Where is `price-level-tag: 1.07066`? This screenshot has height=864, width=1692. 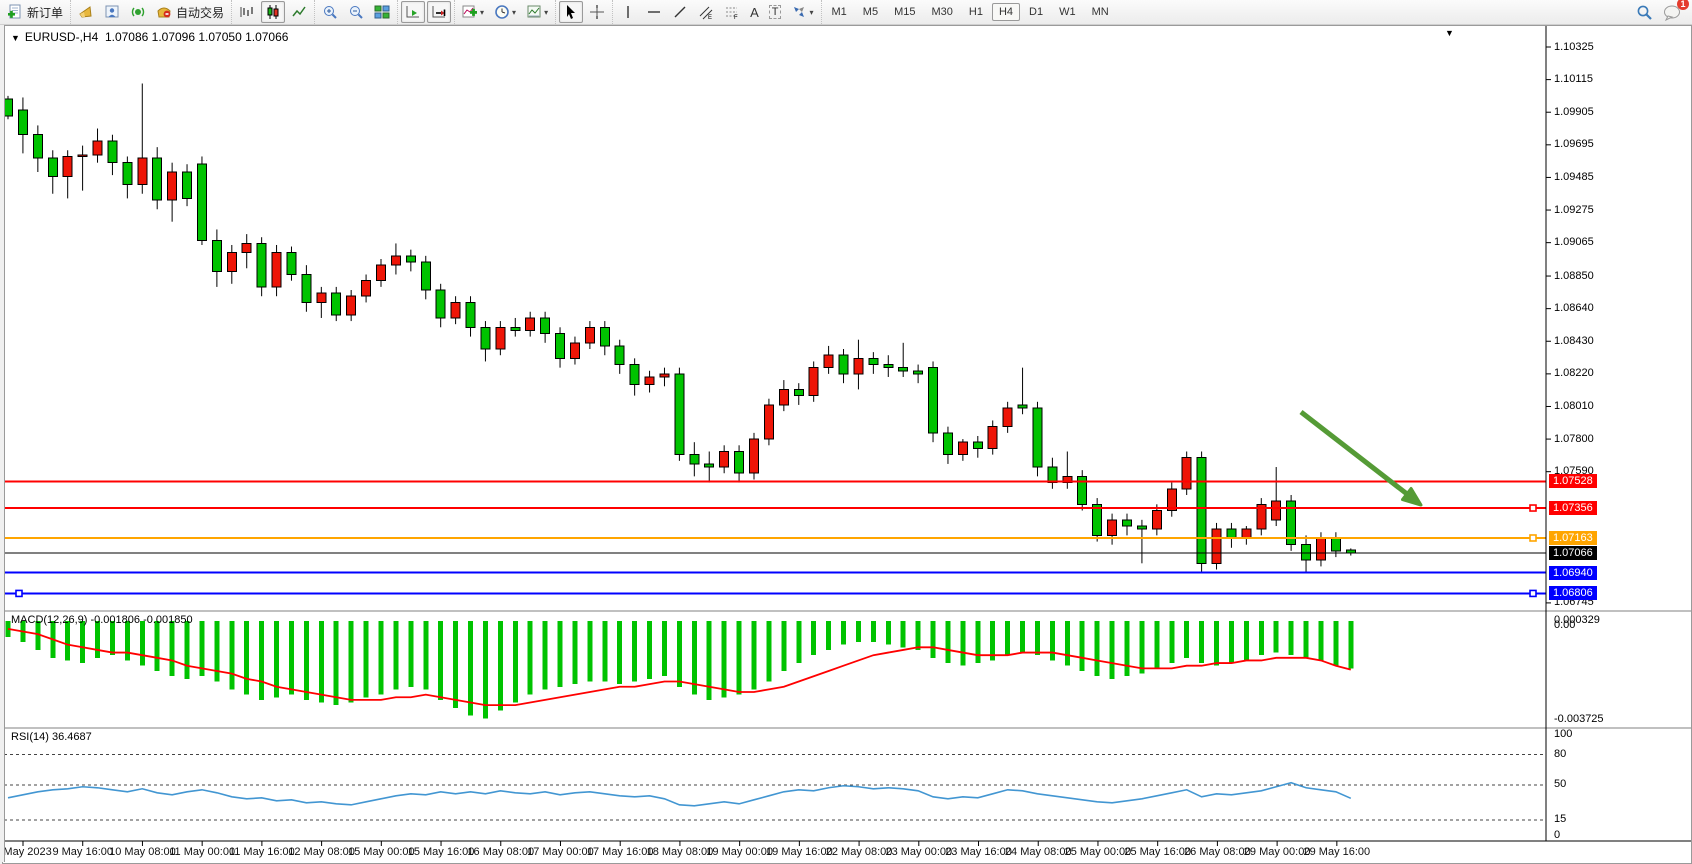 price-level-tag: 1.07066 is located at coordinates (1573, 553).